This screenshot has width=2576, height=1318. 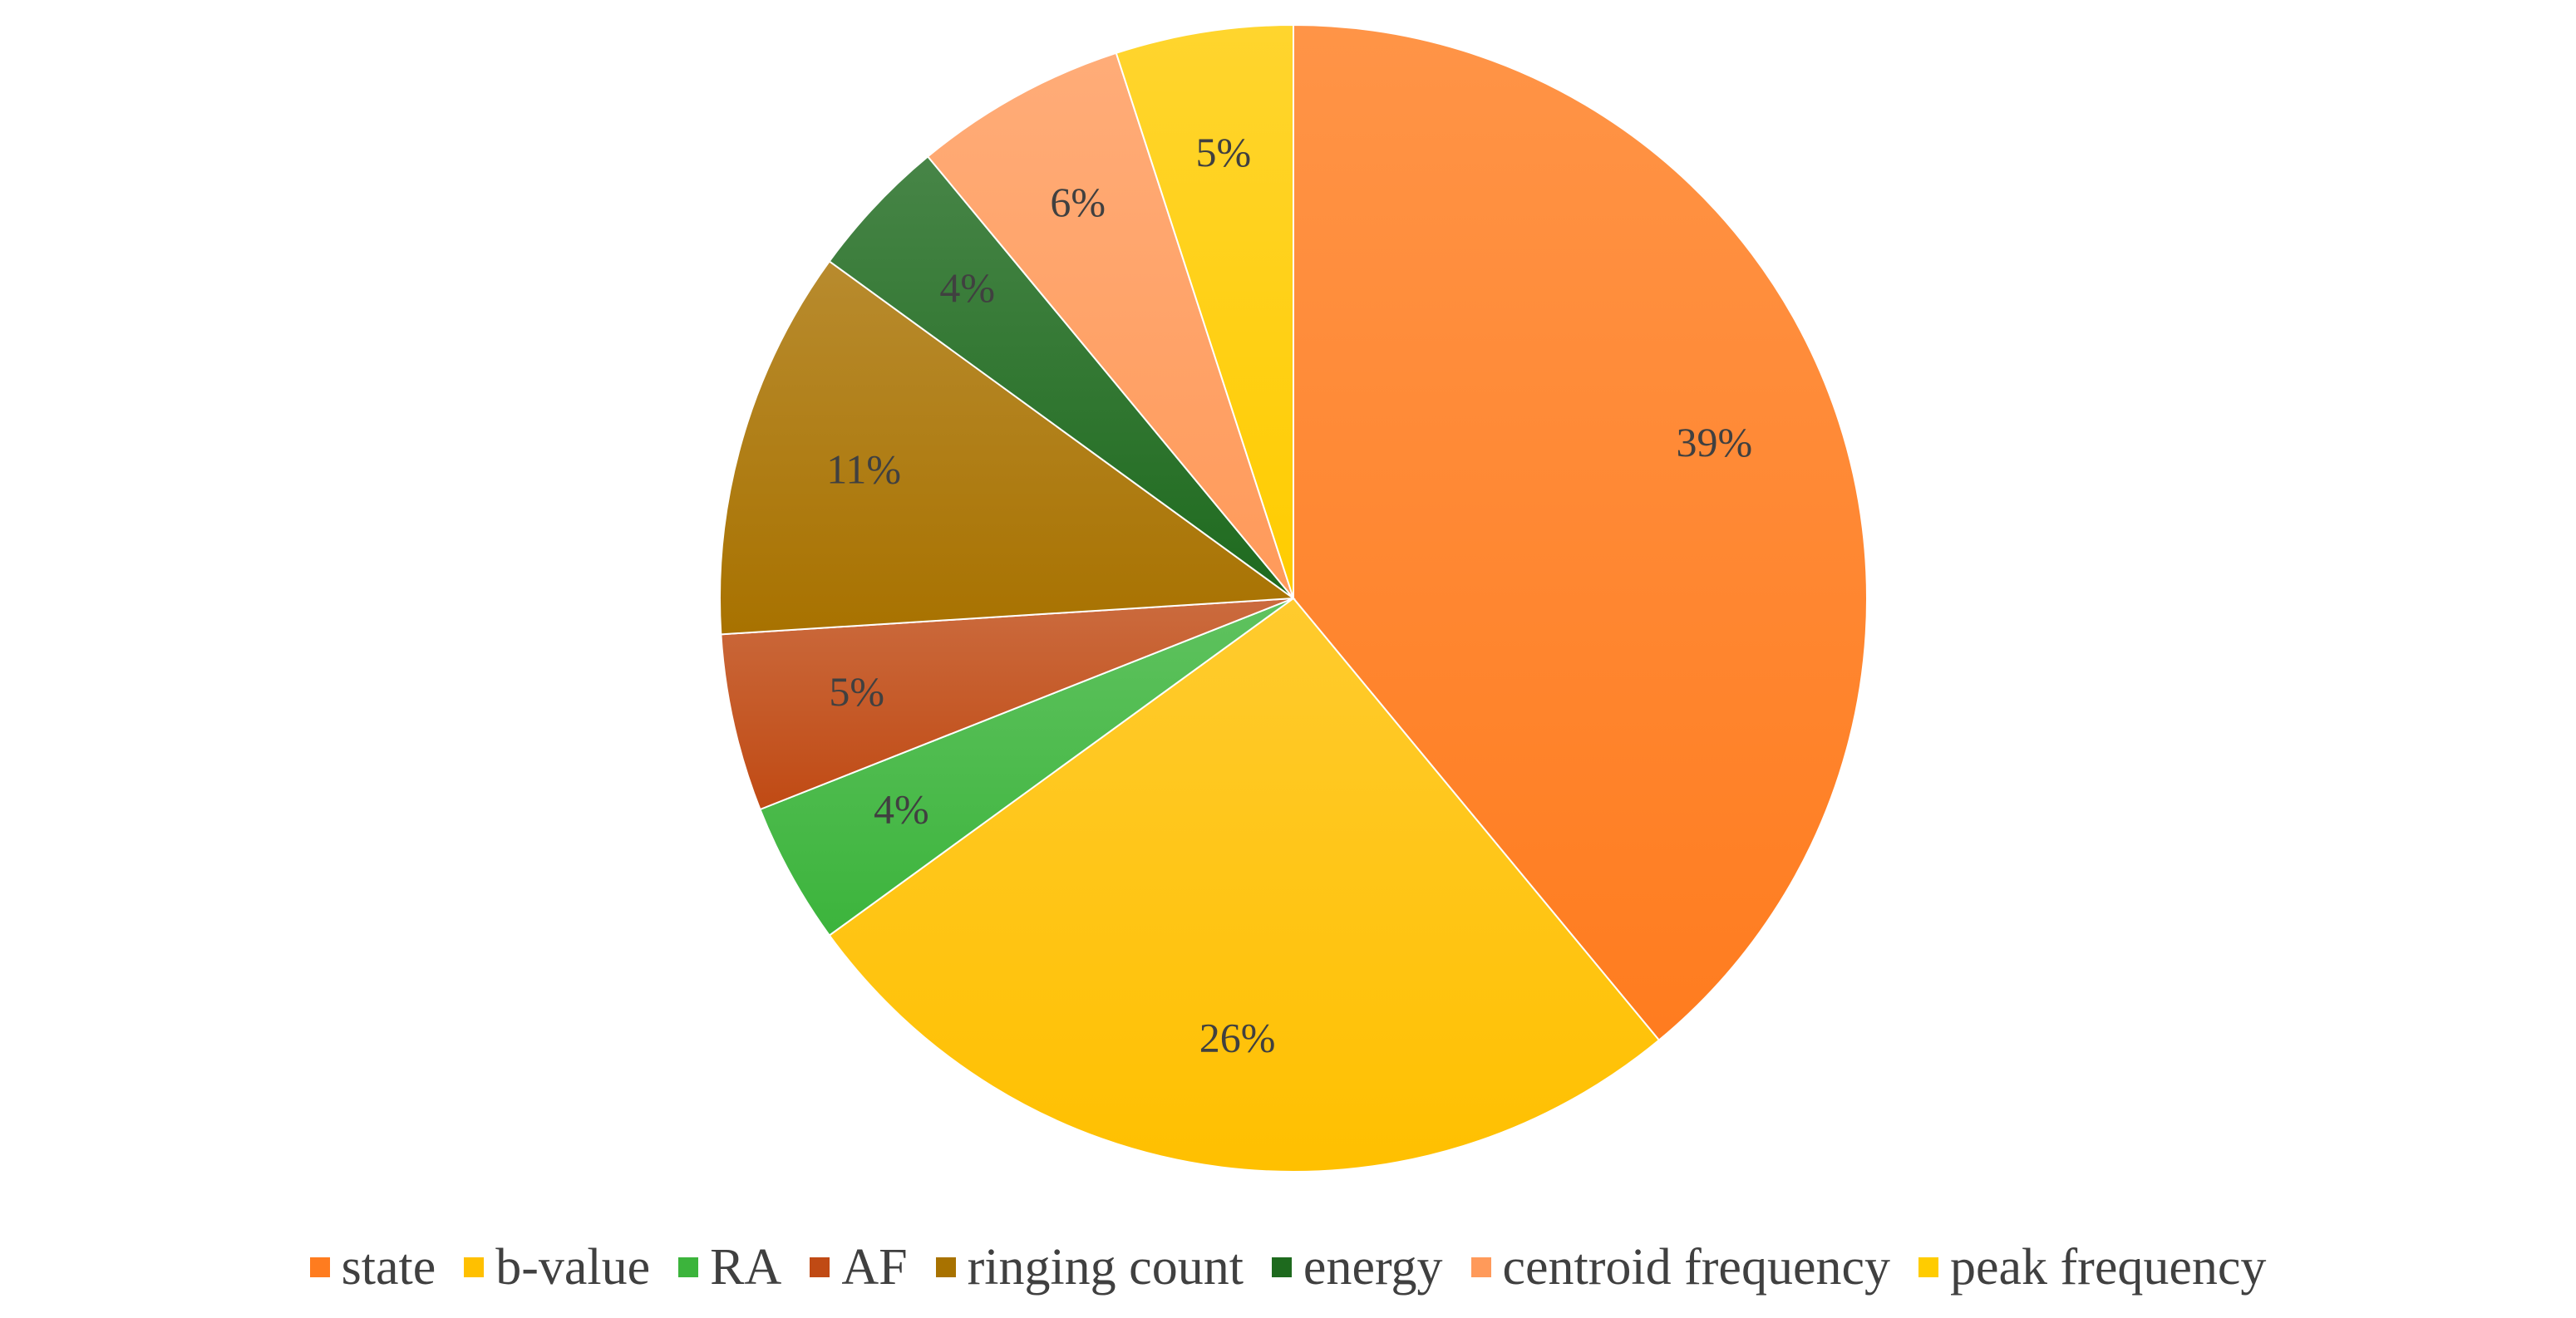 What do you see at coordinates (1237, 1037) in the screenshot?
I see `data-label-b-value: 26%` at bounding box center [1237, 1037].